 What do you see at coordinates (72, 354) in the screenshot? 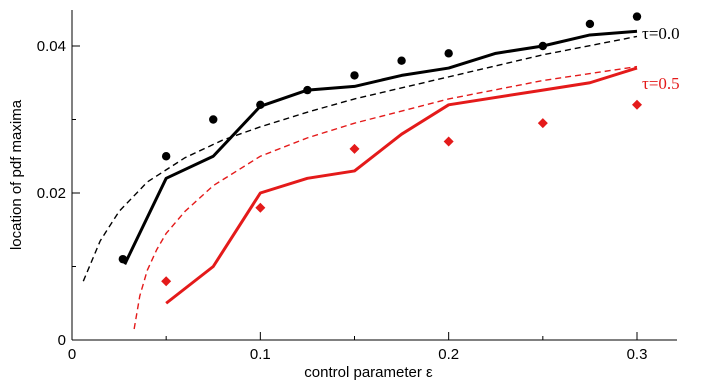
I see `x-tick-label: 0` at bounding box center [72, 354].